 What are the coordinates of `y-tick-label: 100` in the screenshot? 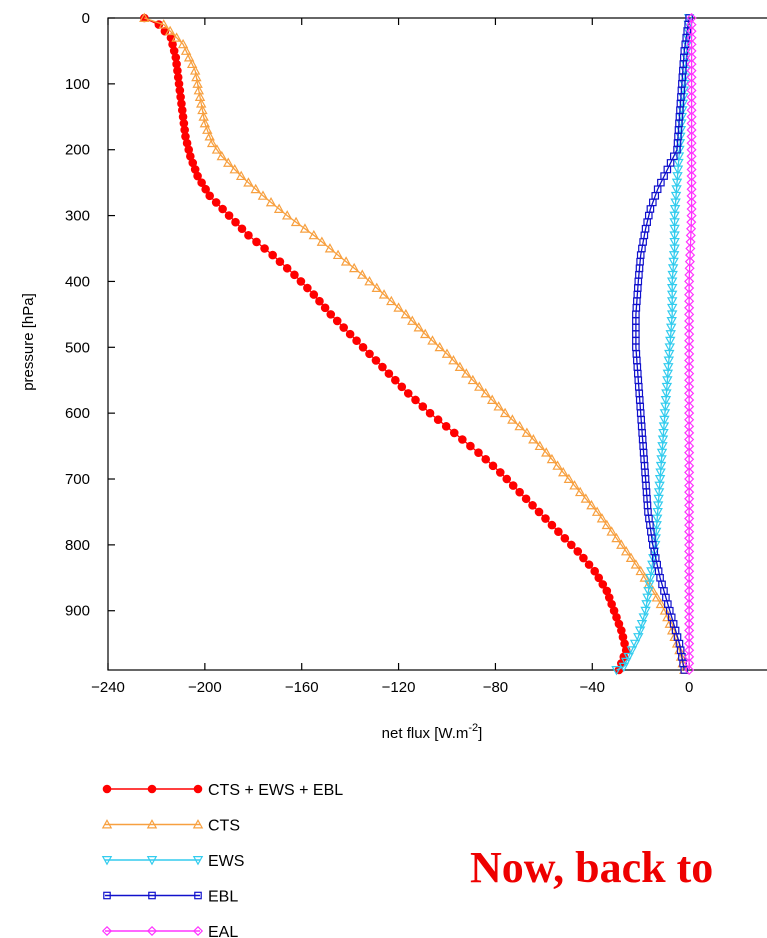 It's located at (77, 84).